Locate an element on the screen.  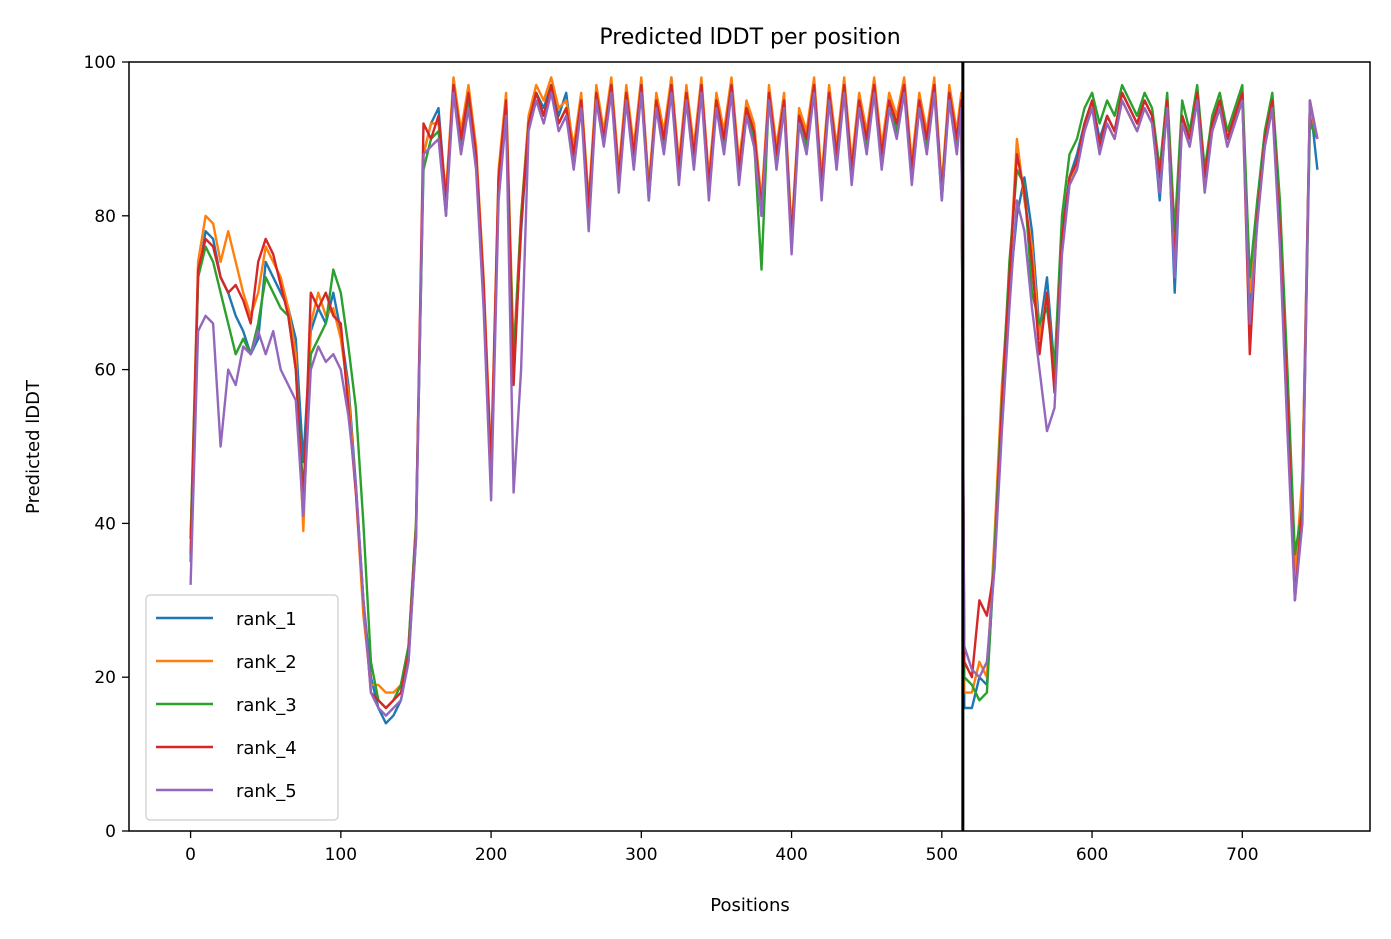
legend-label-rank_3: rank_3 is located at coordinates (266, 705).